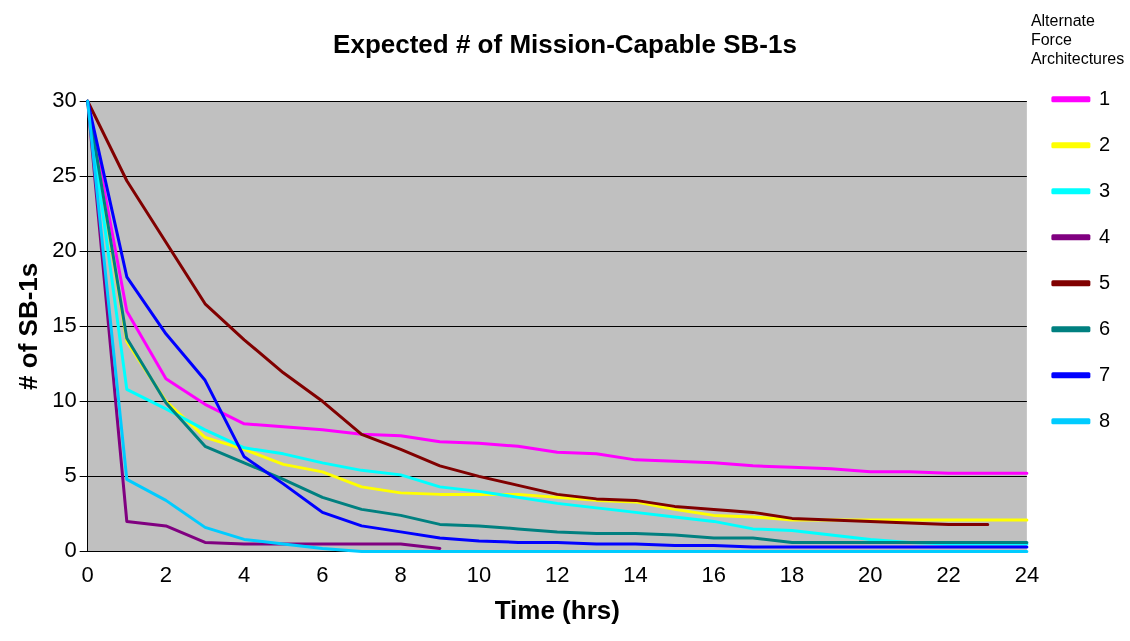 This screenshot has width=1130, height=641. I want to click on x-tick-label: 4, so click(244, 574).